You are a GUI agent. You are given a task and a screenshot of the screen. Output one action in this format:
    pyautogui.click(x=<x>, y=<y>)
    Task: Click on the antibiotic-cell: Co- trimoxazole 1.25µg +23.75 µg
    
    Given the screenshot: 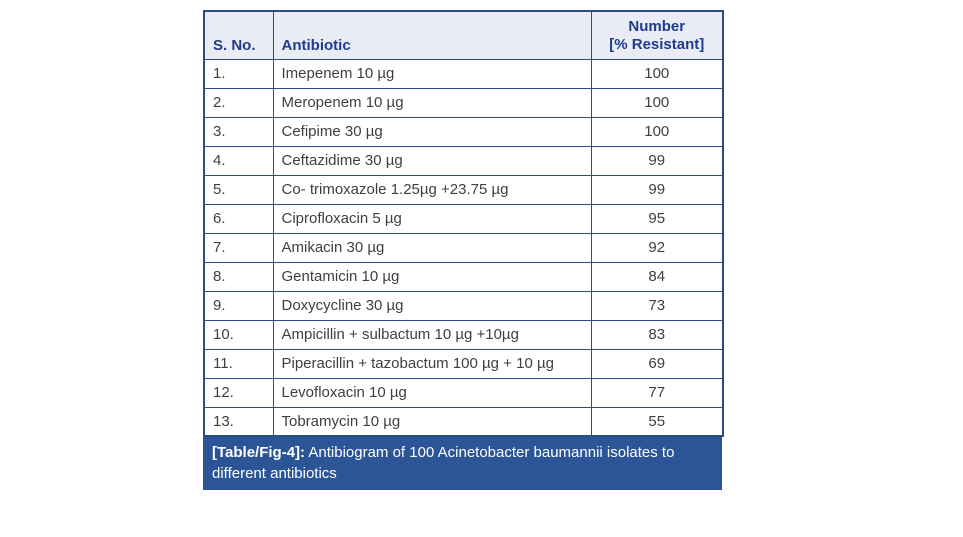 What is the action you would take?
    pyautogui.click(x=432, y=189)
    